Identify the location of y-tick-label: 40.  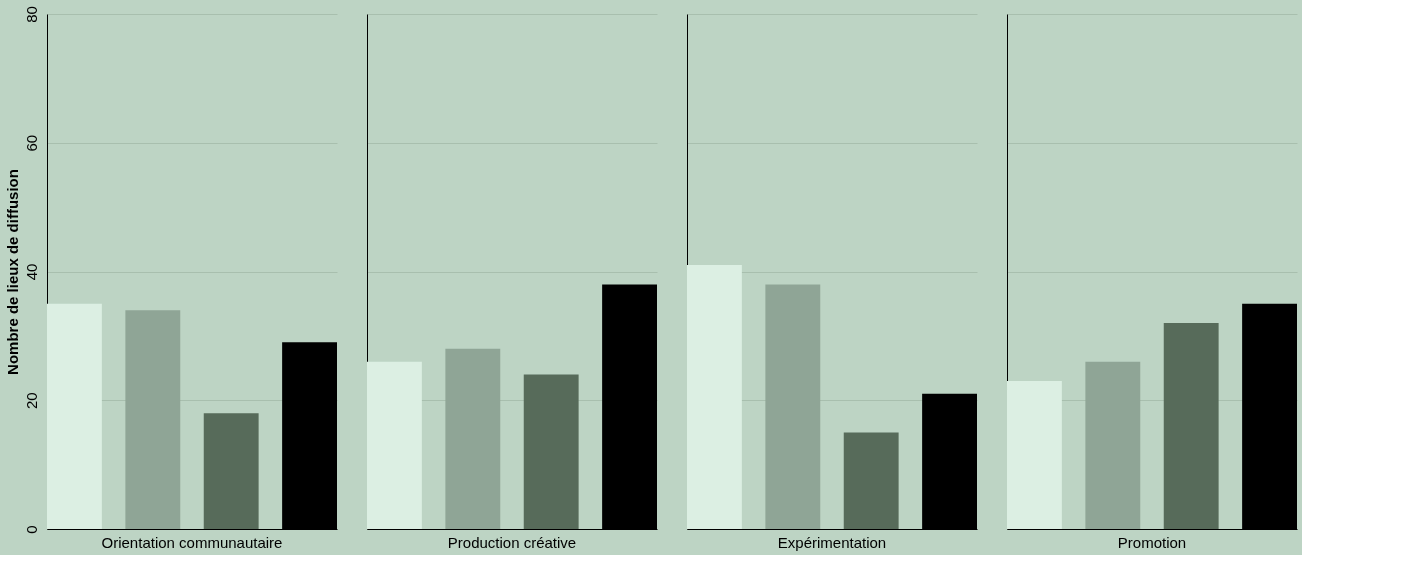
(31, 272).